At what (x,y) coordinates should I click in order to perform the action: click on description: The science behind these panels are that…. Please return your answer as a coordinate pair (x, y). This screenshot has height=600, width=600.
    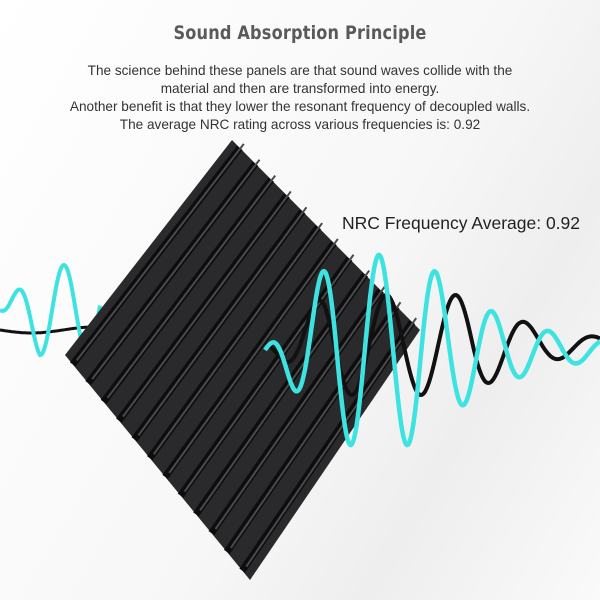
    Looking at the image, I should click on (300, 98).